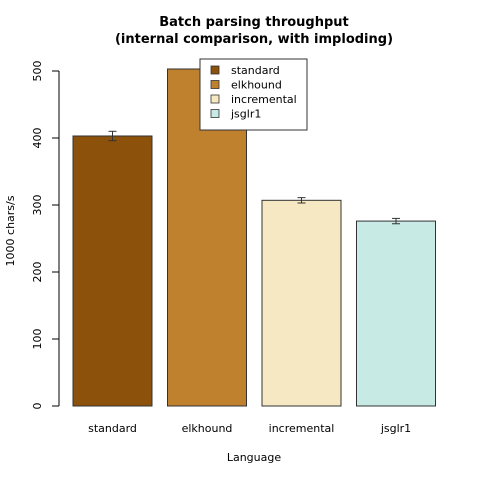  Describe the element at coordinates (254, 22) in the screenshot. I see `chart-title: Batch parsing throughput` at that location.